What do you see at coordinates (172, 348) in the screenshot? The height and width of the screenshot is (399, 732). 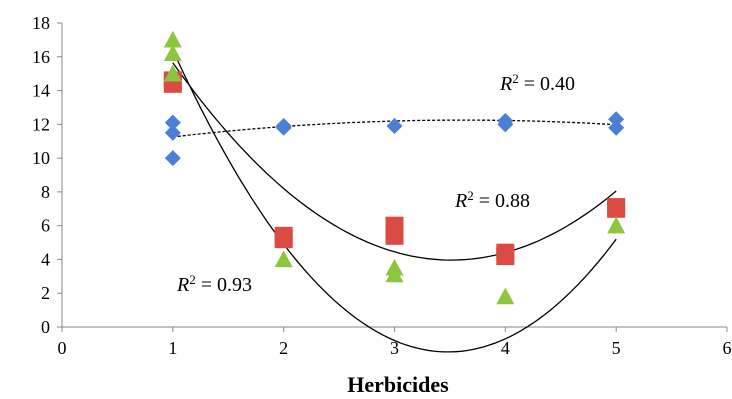 I see `x-tick-label: 1` at bounding box center [172, 348].